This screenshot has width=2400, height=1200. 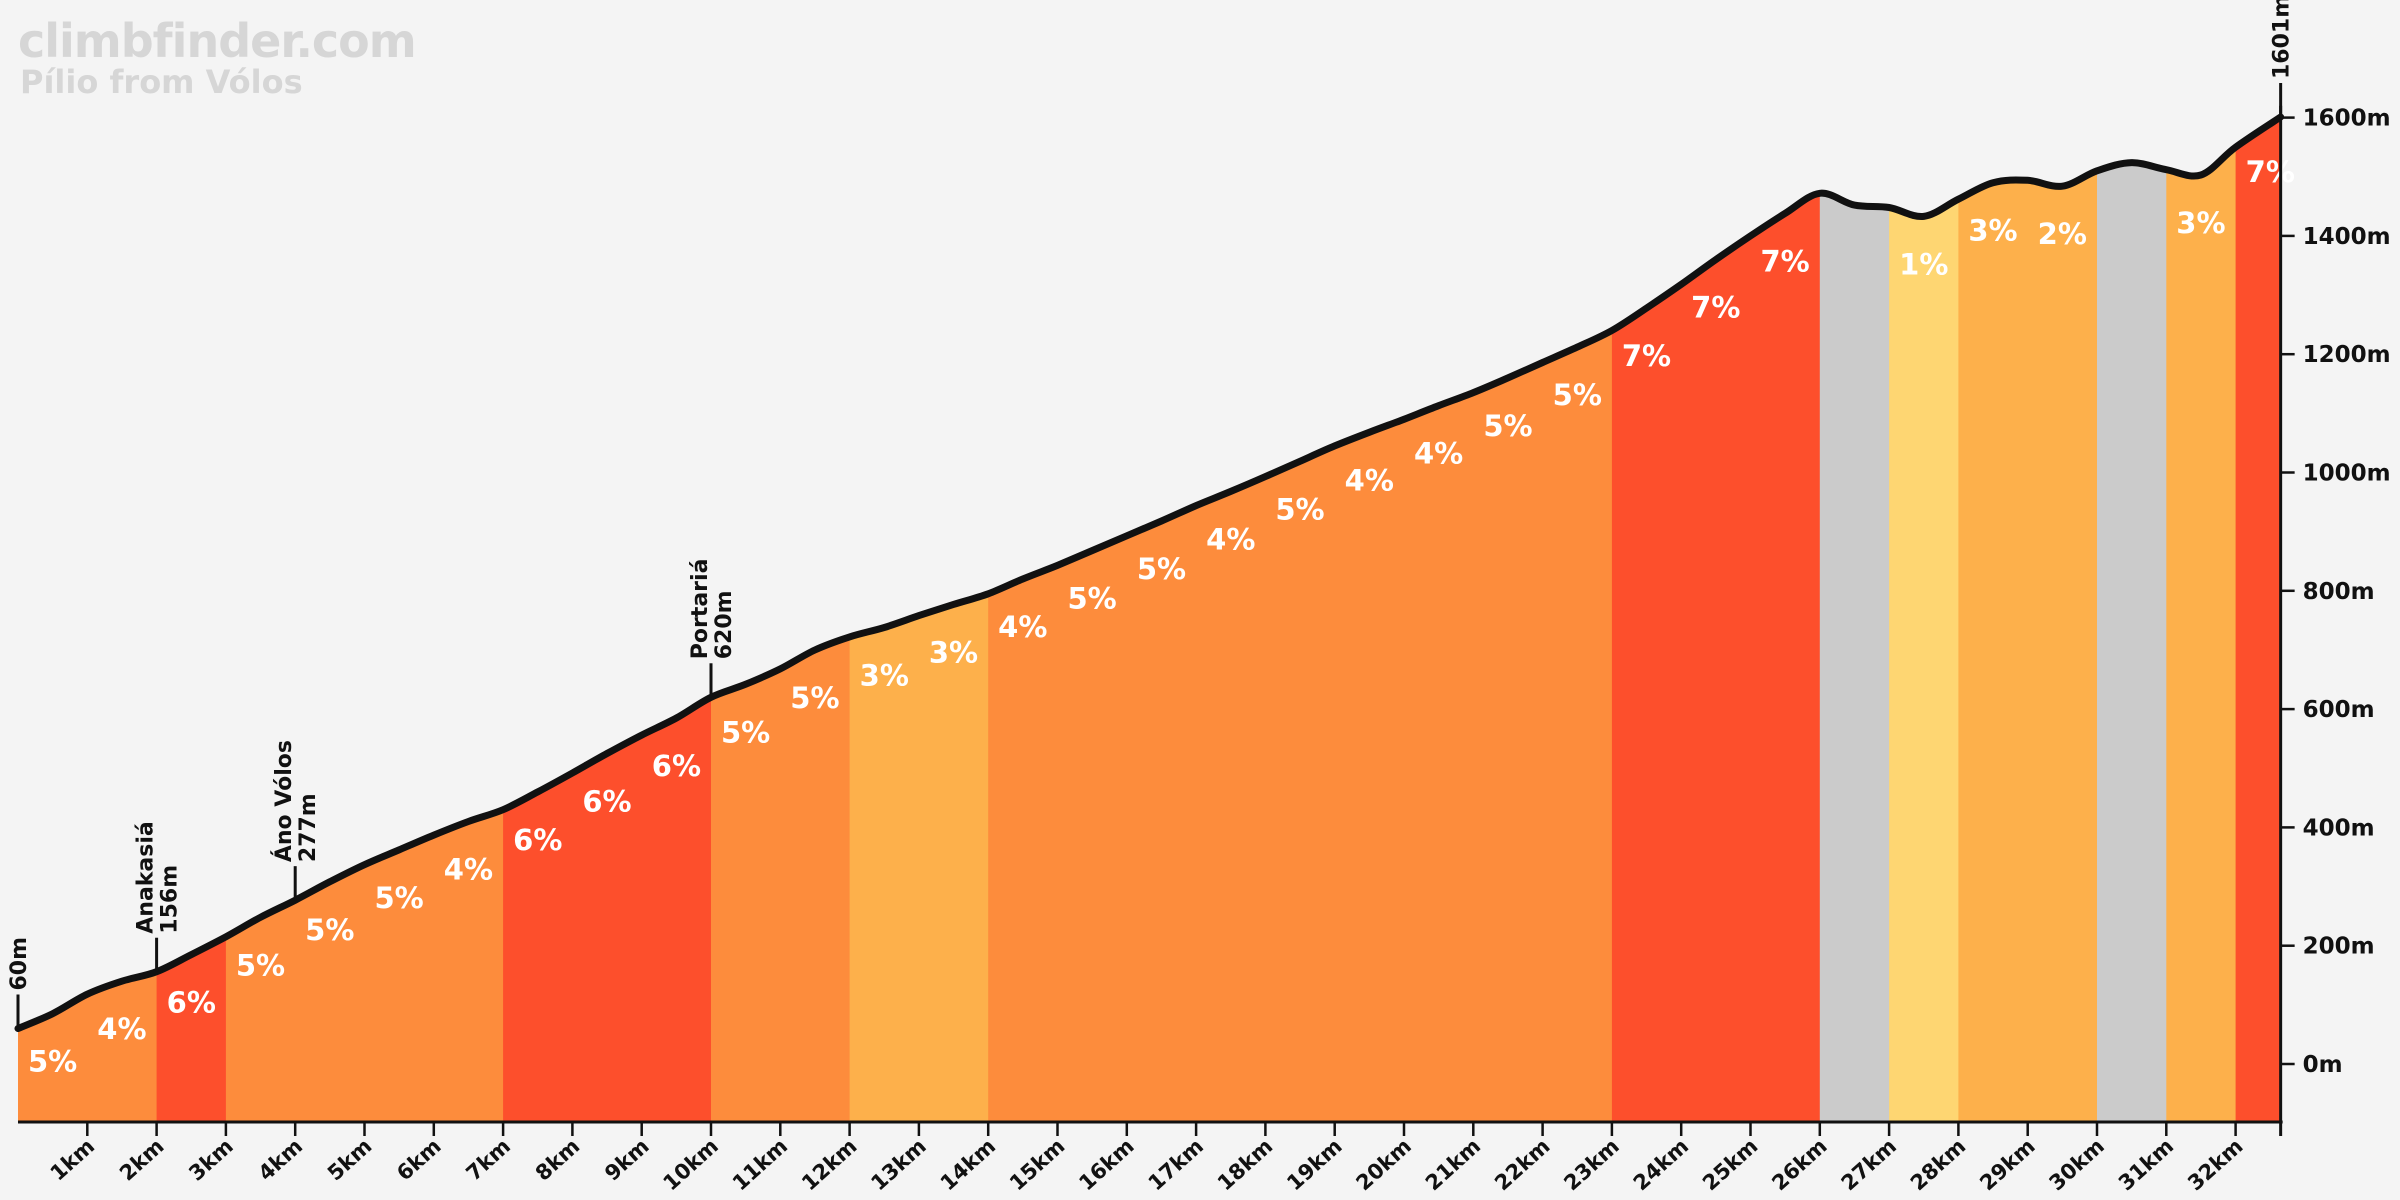 I want to click on x-tick-label: 26km, so click(x=1799, y=1164).